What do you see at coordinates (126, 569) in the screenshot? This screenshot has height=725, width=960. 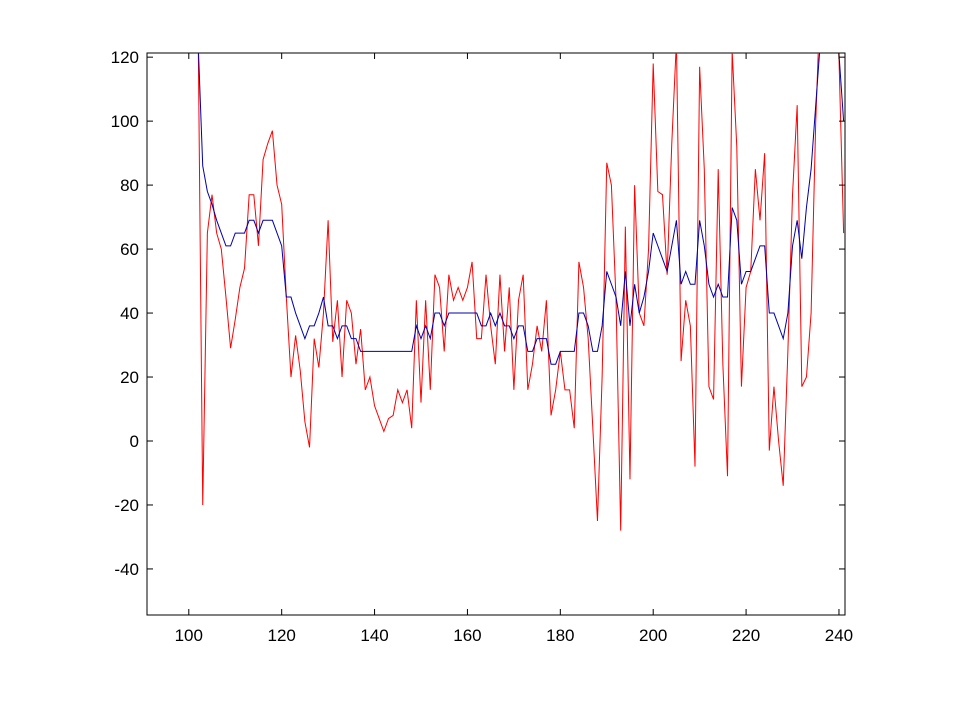 I see `y-tick-label: -40` at bounding box center [126, 569].